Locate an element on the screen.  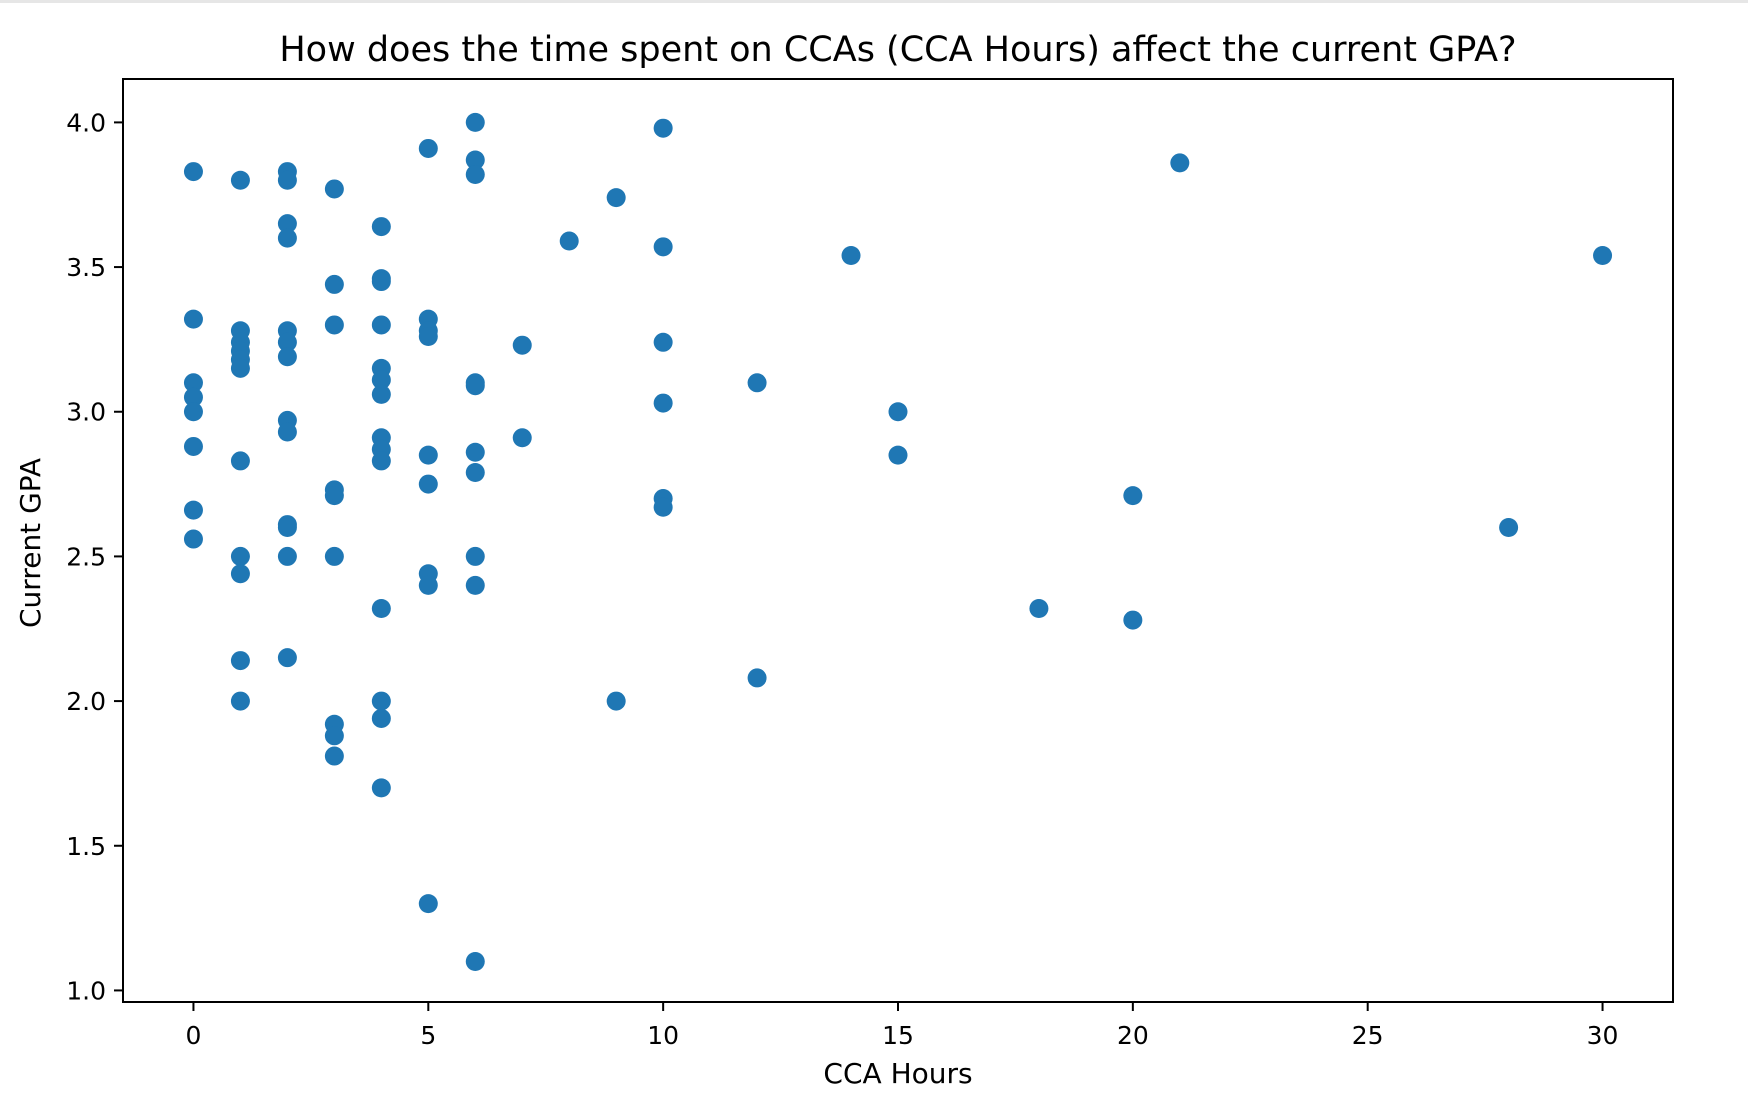
x-tick-label: 0 is located at coordinates (194, 1035).